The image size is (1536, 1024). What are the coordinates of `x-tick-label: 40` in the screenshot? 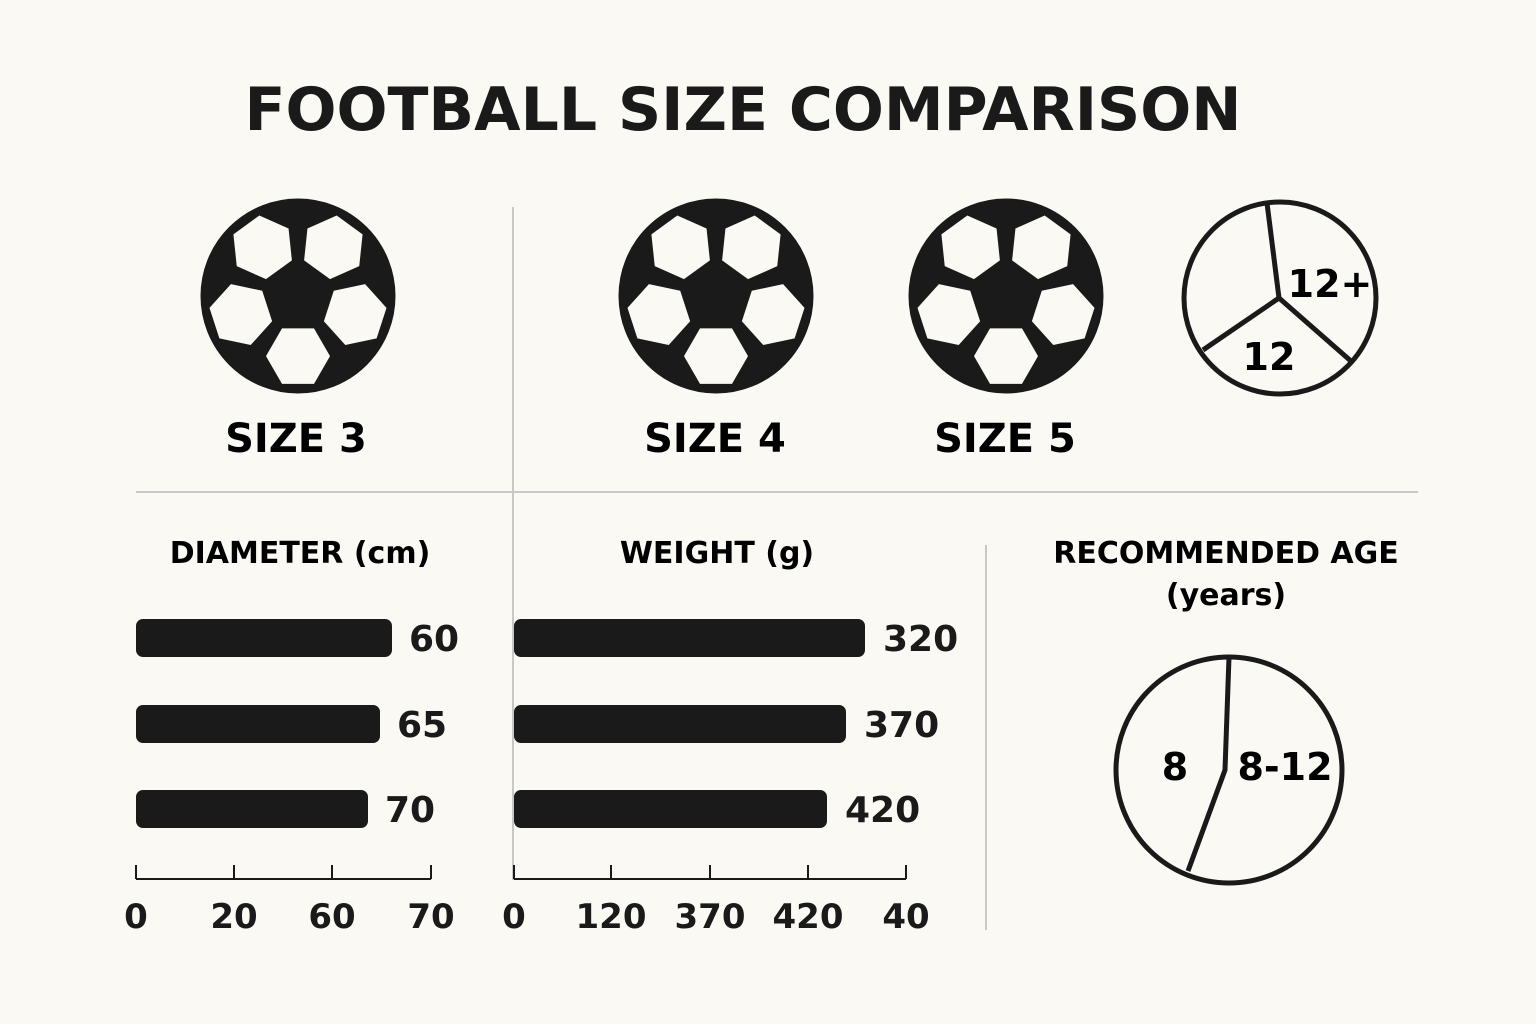 It's located at (905, 917).